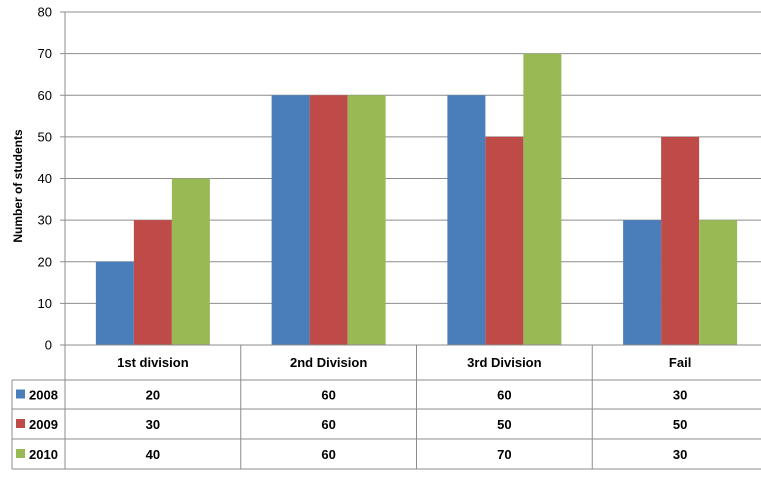  What do you see at coordinates (45, 220) in the screenshot?
I see `y-tick-label: 30` at bounding box center [45, 220].